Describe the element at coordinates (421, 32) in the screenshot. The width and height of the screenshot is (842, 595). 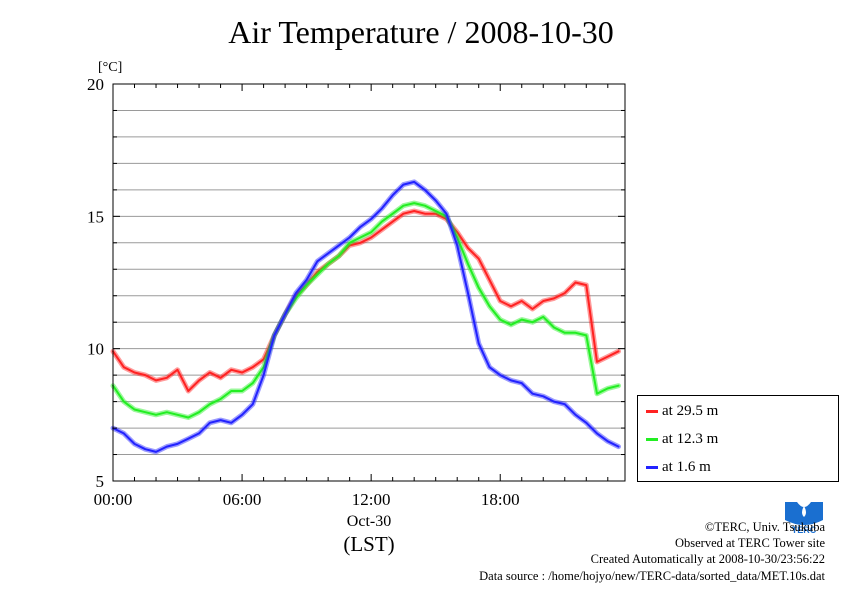
I see `chart-title: Air Temperature / 2008-10-30` at that location.